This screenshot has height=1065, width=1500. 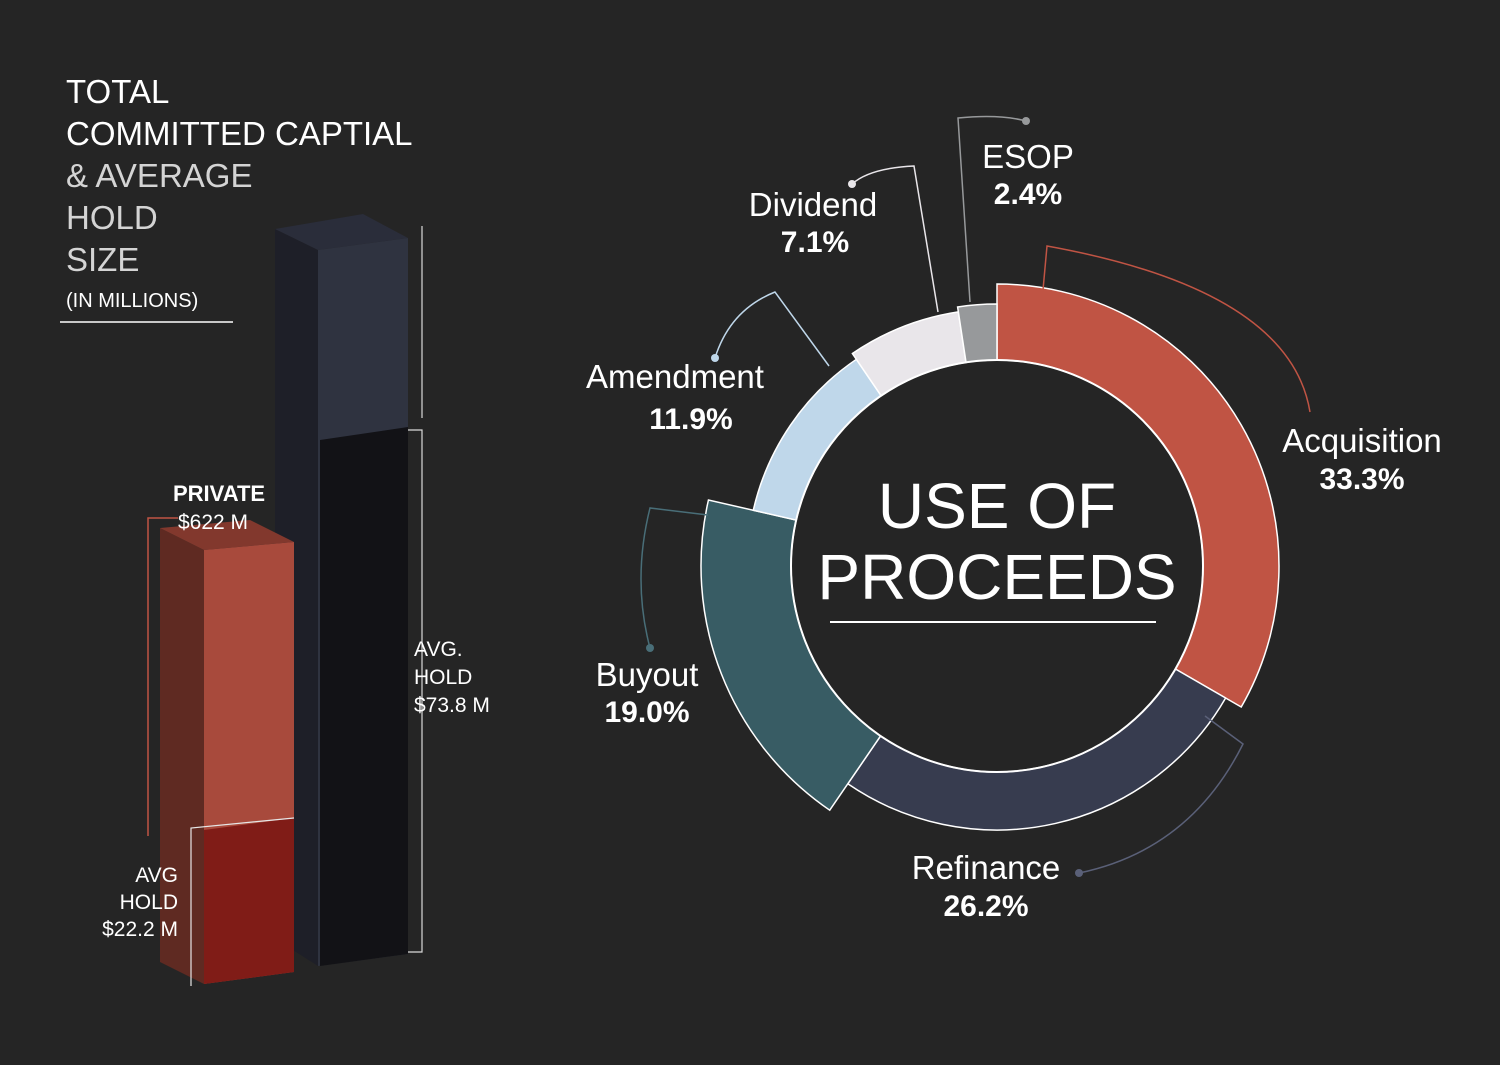 I want to click on private-bar-bracket, so click(x=162, y=676).